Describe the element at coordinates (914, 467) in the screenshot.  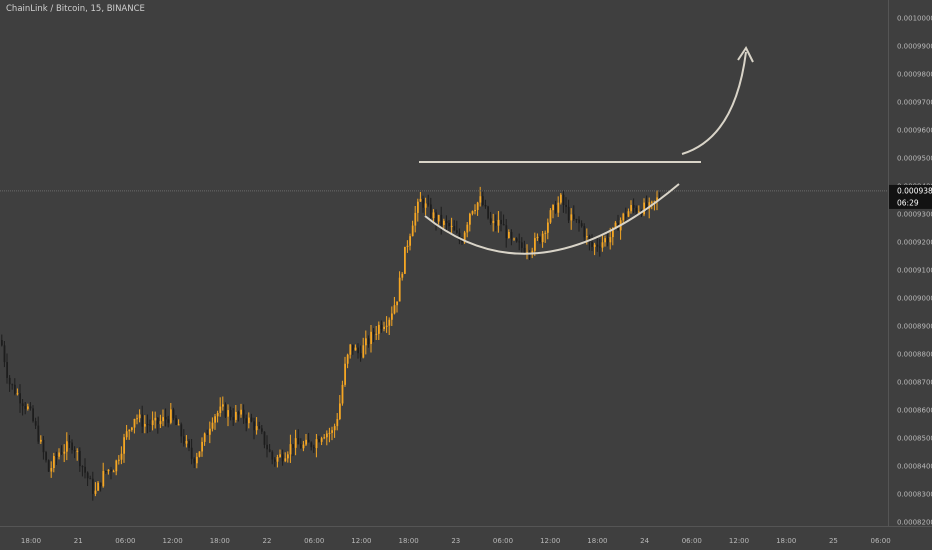
I see `price-tick-label: 0.00084000` at that location.